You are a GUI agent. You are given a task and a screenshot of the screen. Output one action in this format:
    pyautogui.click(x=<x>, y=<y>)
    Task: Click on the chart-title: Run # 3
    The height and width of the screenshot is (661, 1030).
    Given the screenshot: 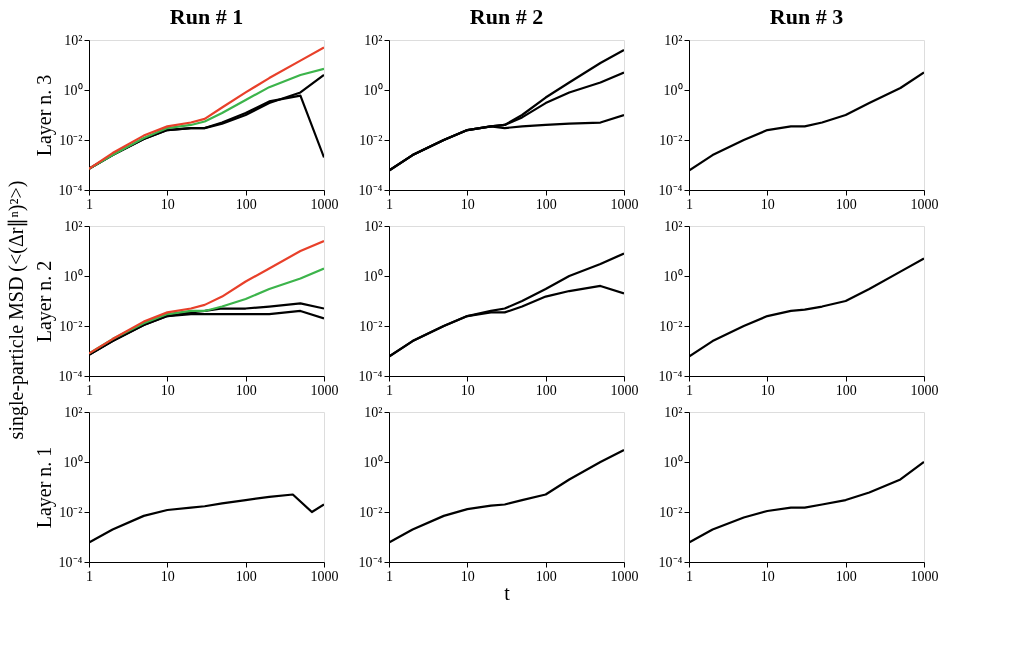 What is the action you would take?
    pyautogui.click(x=806, y=16)
    